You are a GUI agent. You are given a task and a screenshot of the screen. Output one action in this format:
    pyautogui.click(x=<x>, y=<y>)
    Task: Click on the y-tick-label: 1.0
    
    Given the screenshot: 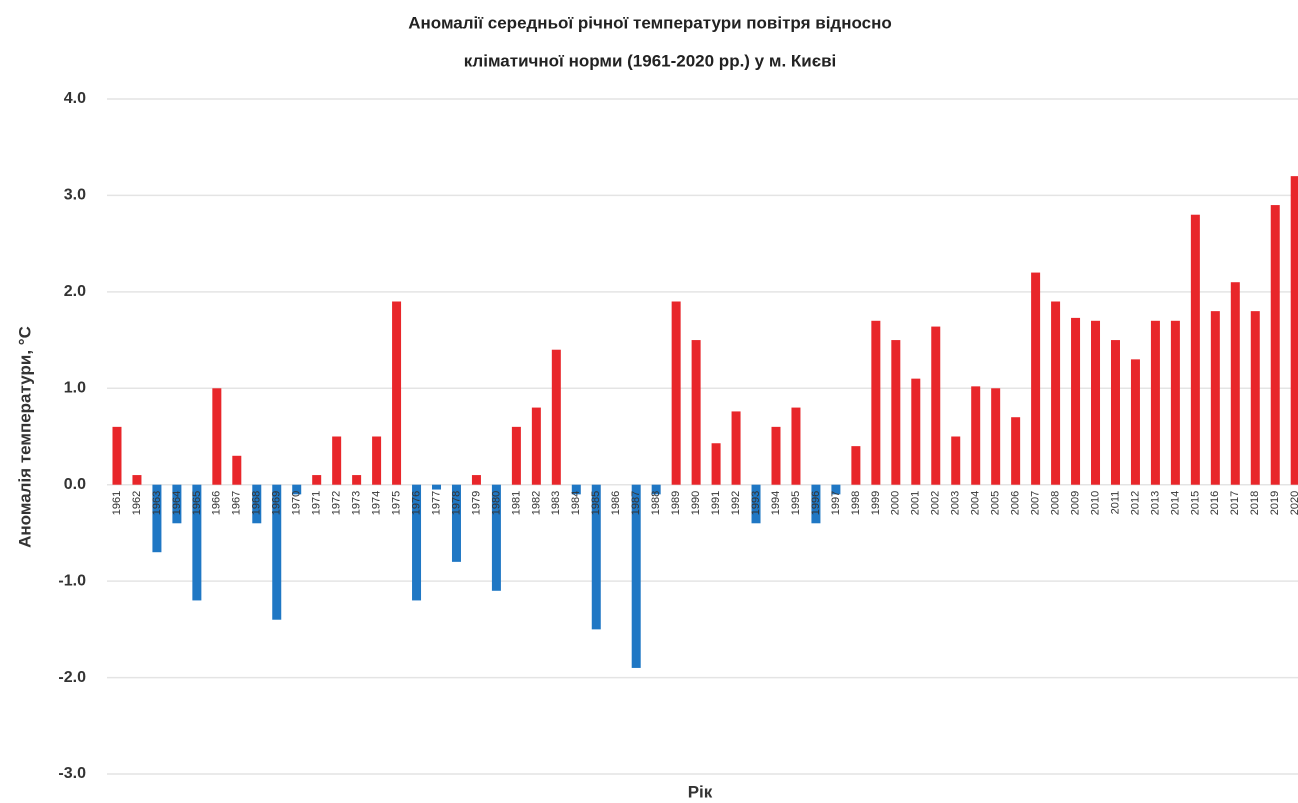 What is the action you would take?
    pyautogui.click(x=75, y=388)
    